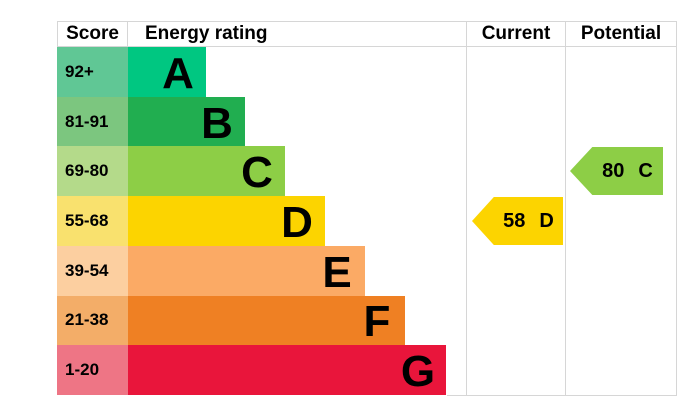 This screenshot has width=685, height=408. Describe the element at coordinates (366, 72) in the screenshot. I see `band-row-a: 92+ A` at that location.